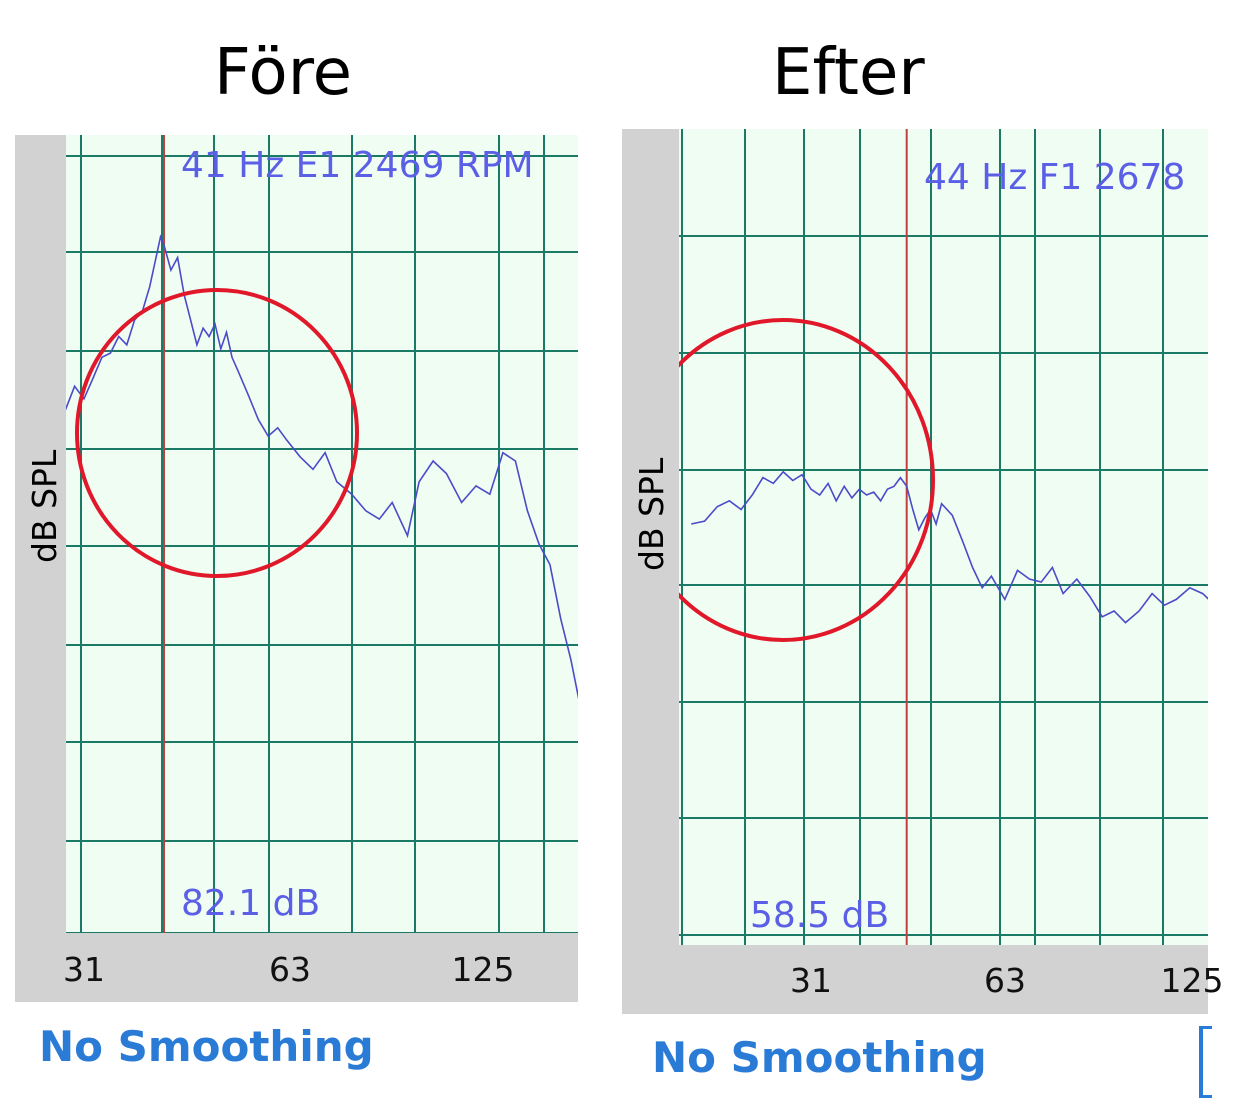 The height and width of the screenshot is (1111, 1240). Describe the element at coordinates (290, 969) in the screenshot. I see `before-x-tick-63: 63` at that location.